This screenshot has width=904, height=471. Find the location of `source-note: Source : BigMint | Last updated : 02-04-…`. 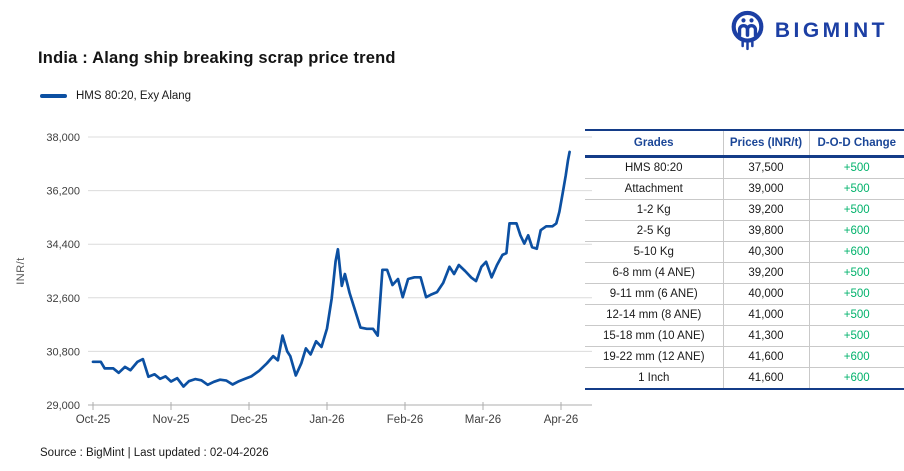

source-note: Source : BigMint | Last updated : 02-04-… is located at coordinates (154, 453).